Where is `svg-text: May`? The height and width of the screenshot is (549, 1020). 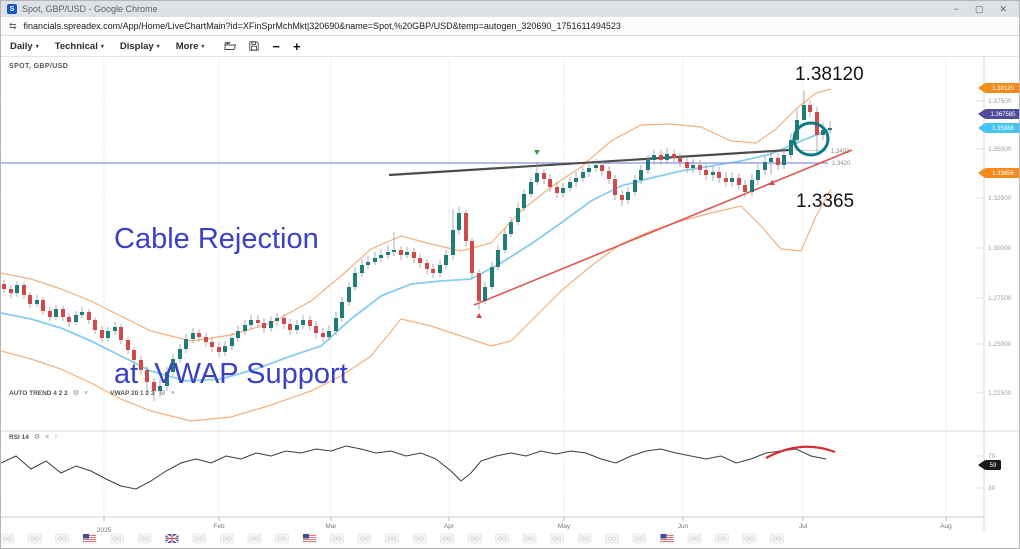
svg-text: May is located at coordinates (564, 526).